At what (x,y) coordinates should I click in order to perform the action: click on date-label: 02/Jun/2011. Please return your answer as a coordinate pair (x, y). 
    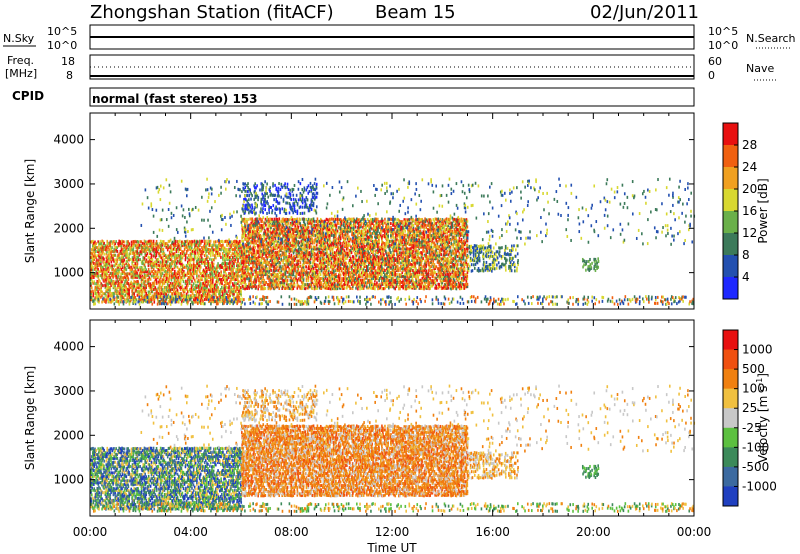
    Looking at the image, I should click on (644, 12).